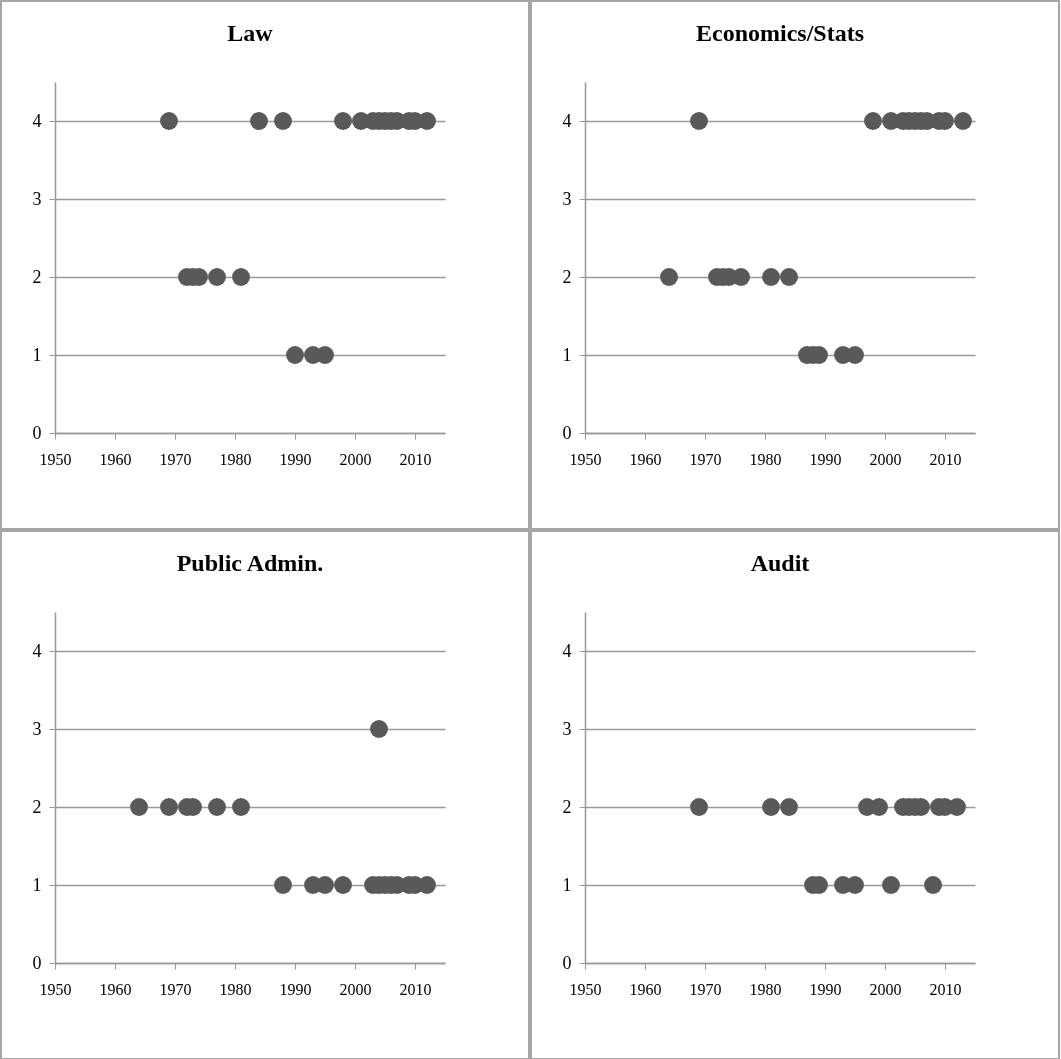 The width and height of the screenshot is (1061, 1059). What do you see at coordinates (780, 33) in the screenshot?
I see `chart-title: Economics/Stats` at bounding box center [780, 33].